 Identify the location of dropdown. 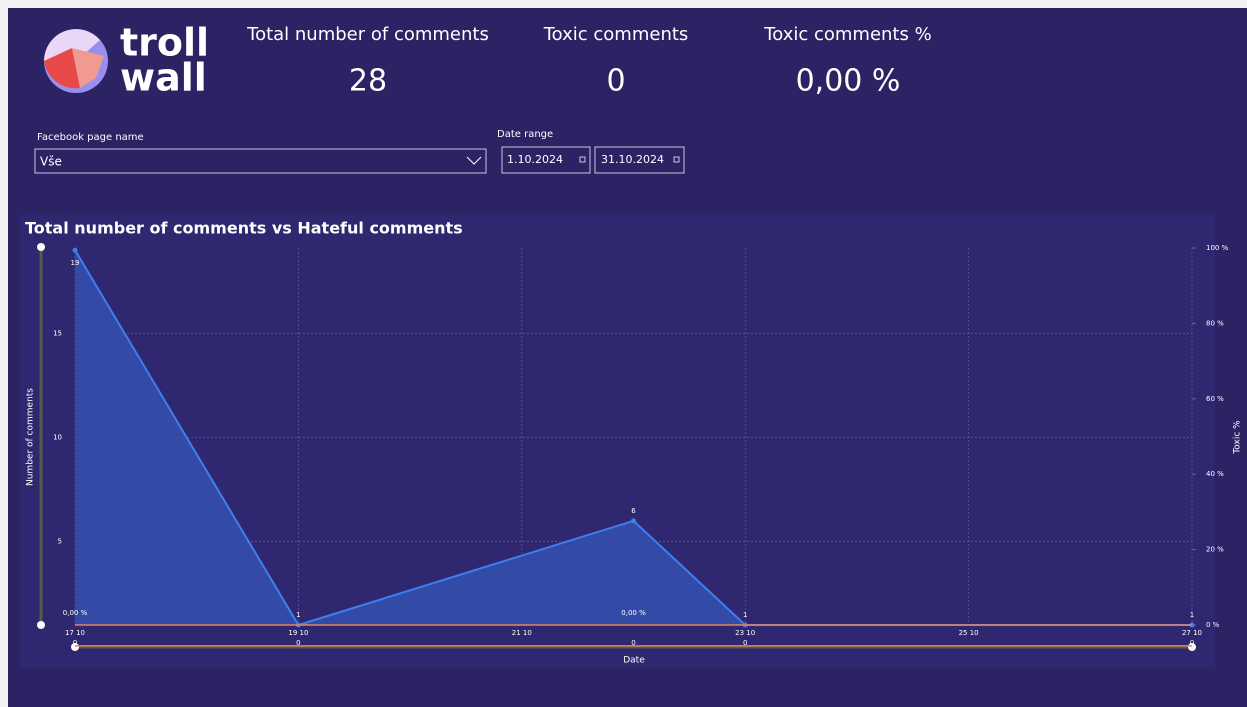
(260, 161).